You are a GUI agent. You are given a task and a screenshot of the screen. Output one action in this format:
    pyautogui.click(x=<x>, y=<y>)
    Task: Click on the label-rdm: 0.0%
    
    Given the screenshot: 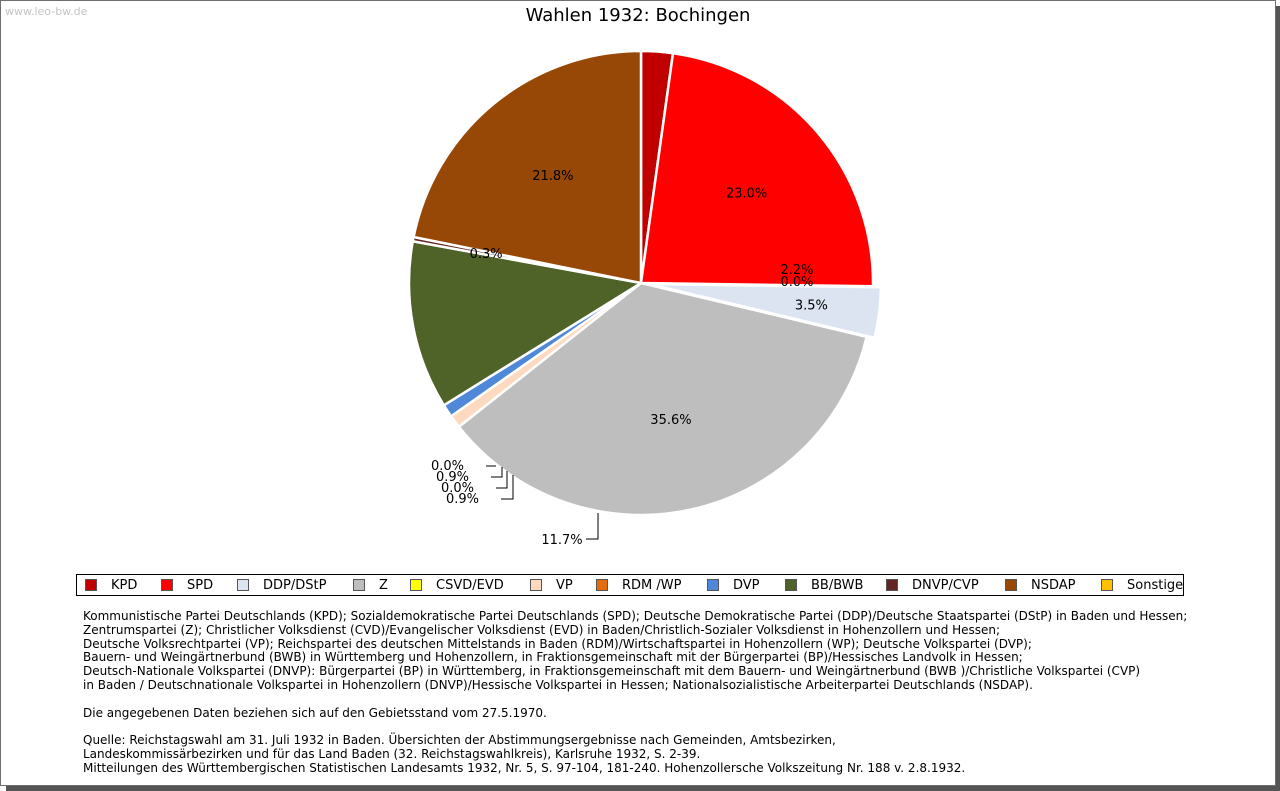 What is the action you would take?
    pyautogui.click(x=457, y=488)
    